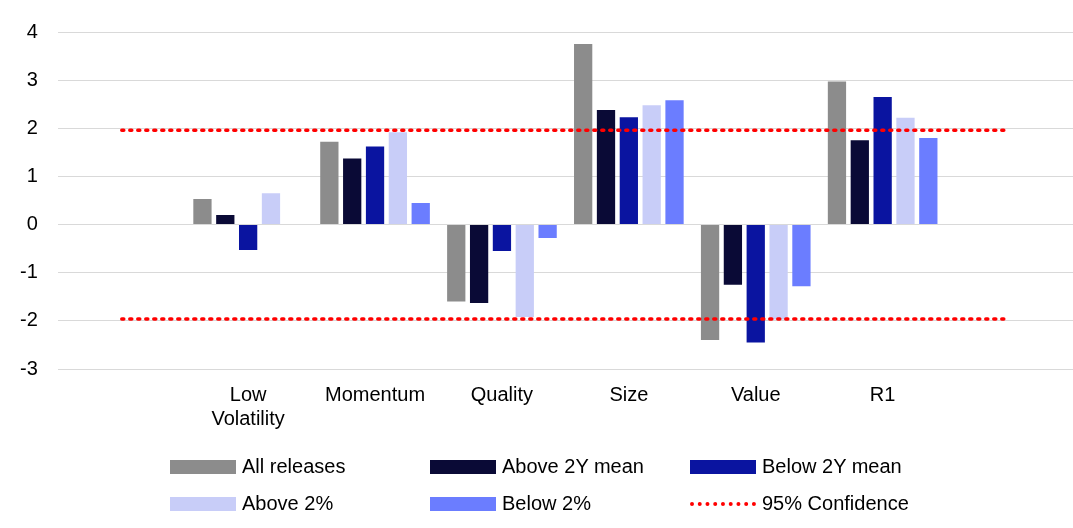 Image resolution: width=1073 pixels, height=528 pixels. What do you see at coordinates (28, 319) in the screenshot?
I see `y-tick-label: -2` at bounding box center [28, 319].